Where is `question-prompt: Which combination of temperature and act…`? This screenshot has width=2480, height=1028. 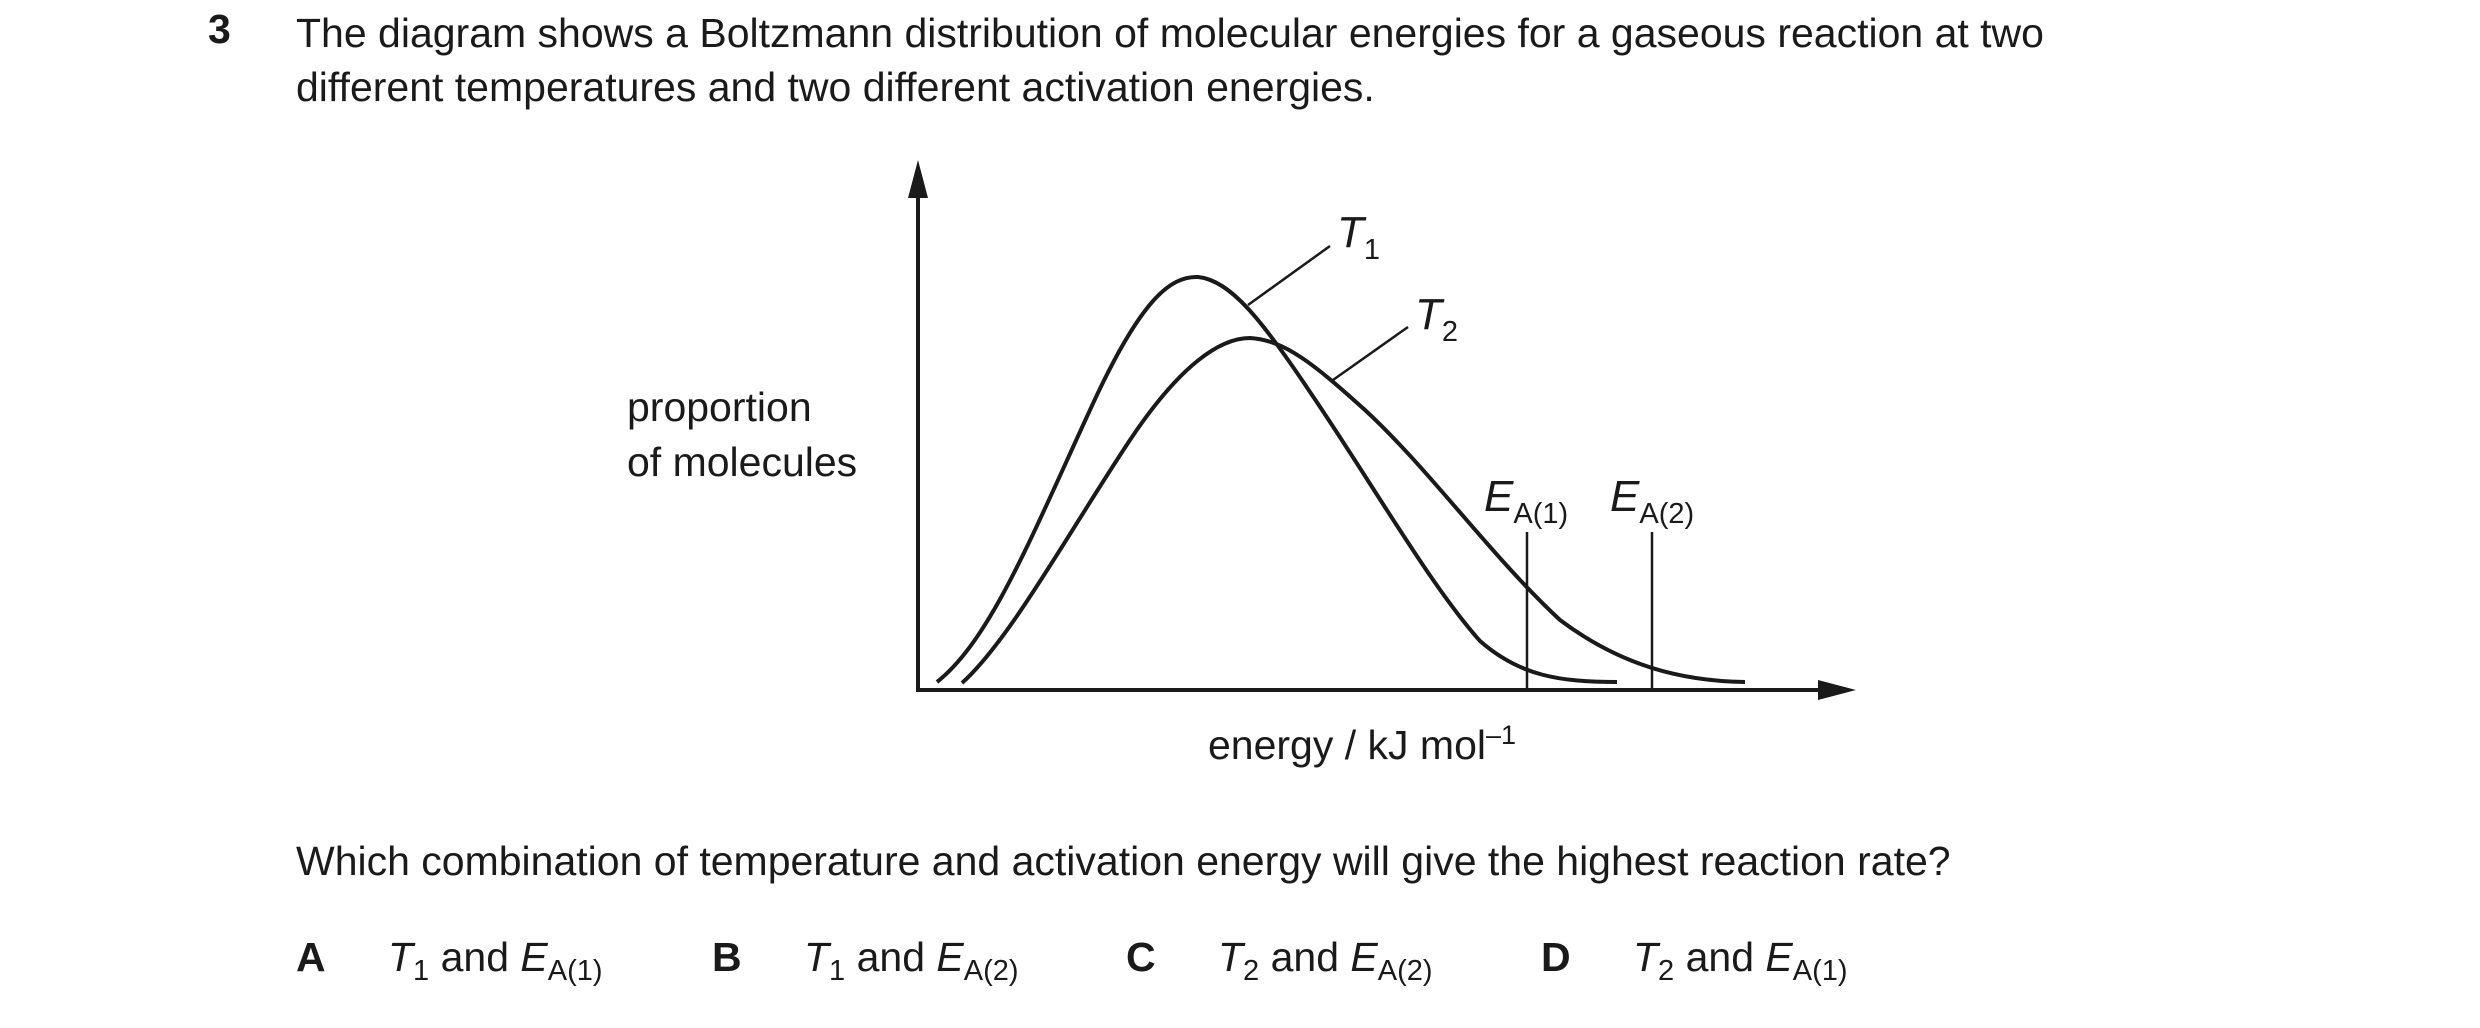
question-prompt: Which combination of temperature and act… is located at coordinates (1123, 861).